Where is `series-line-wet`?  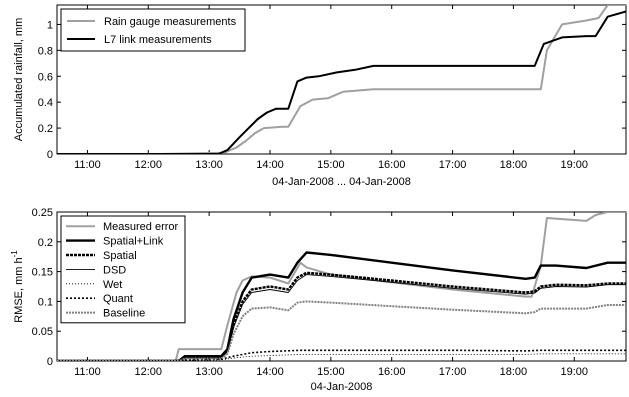
series-line-wet is located at coordinates (341, 357).